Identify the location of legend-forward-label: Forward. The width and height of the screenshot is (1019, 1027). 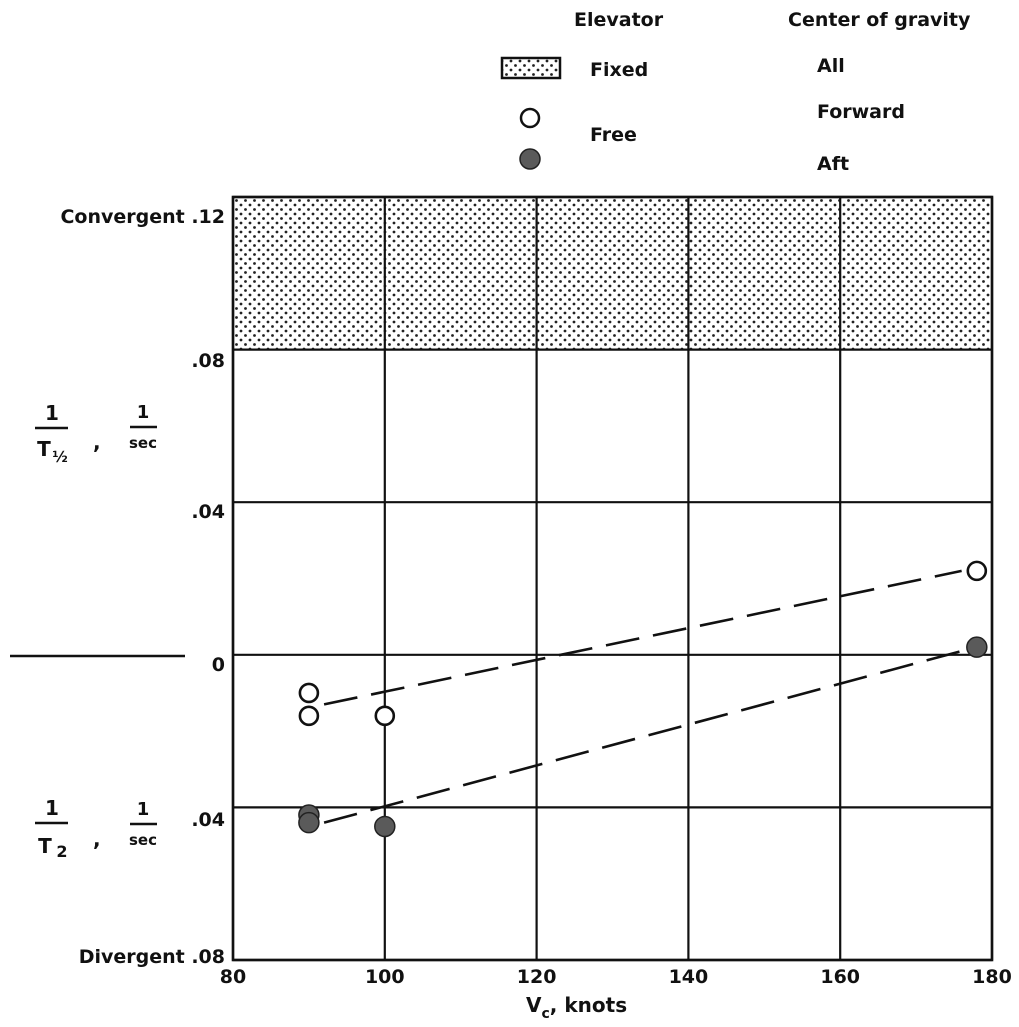
(861, 112).